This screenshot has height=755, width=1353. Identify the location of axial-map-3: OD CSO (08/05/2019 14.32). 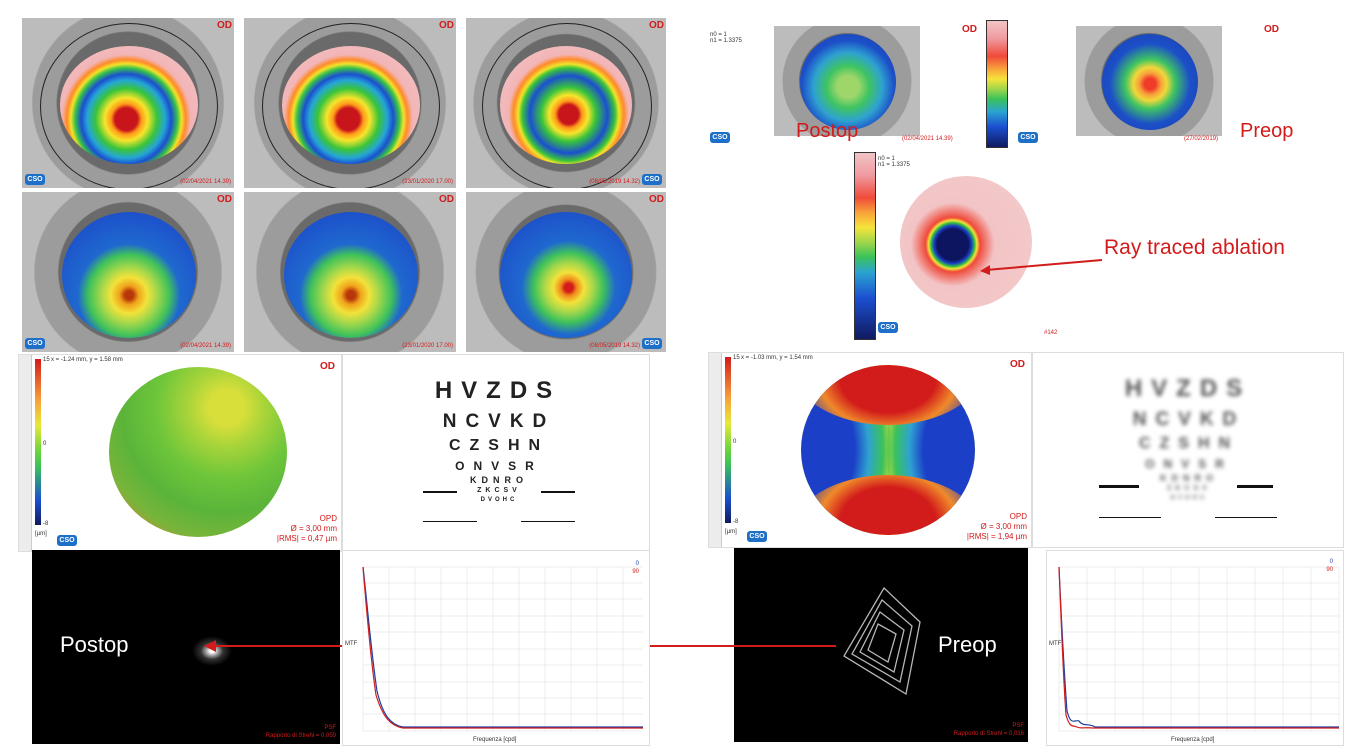
(566, 103).